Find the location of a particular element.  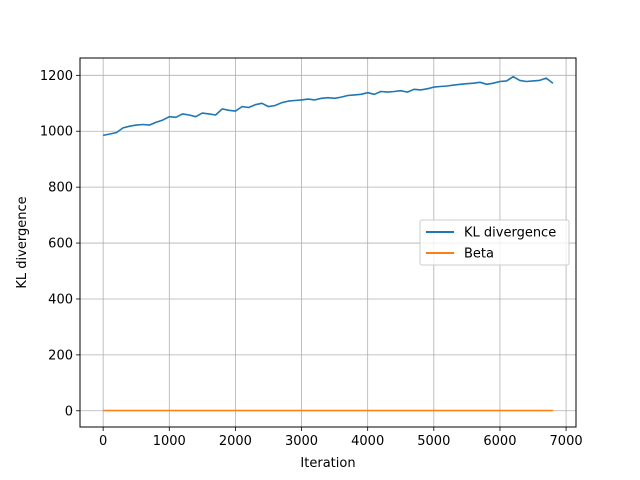

x-axis-label: Iteration is located at coordinates (327, 463).